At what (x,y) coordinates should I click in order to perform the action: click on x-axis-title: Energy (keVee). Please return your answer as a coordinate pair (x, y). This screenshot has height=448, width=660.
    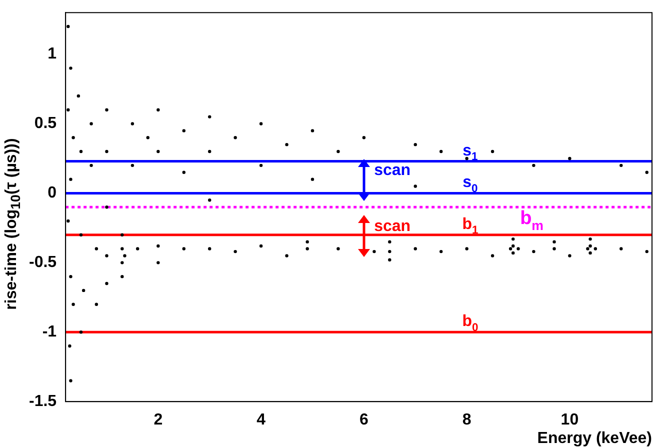
    Looking at the image, I should click on (594, 438).